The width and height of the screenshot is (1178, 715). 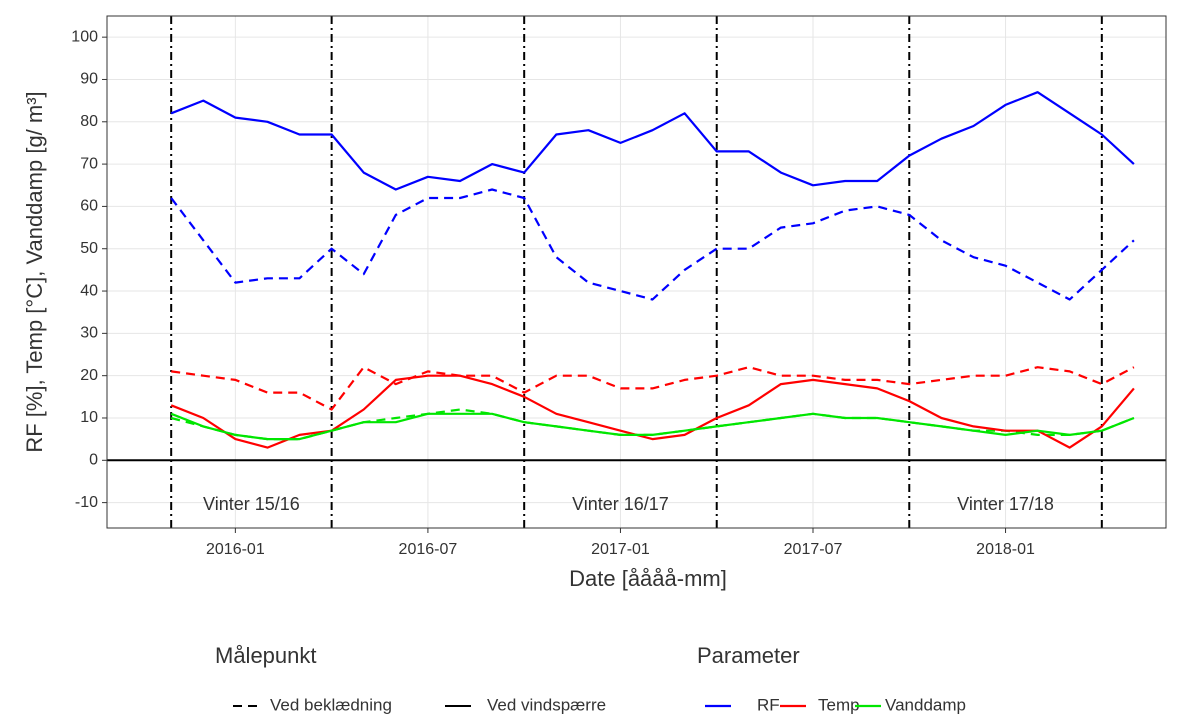 I want to click on y-tick-label: 90, so click(x=89, y=79).